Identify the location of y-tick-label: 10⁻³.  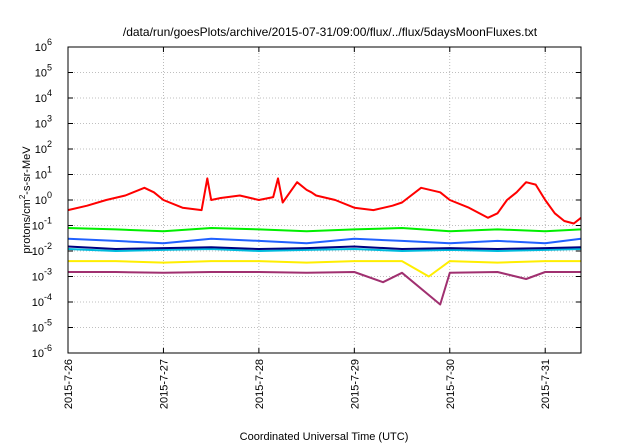
(42, 275).